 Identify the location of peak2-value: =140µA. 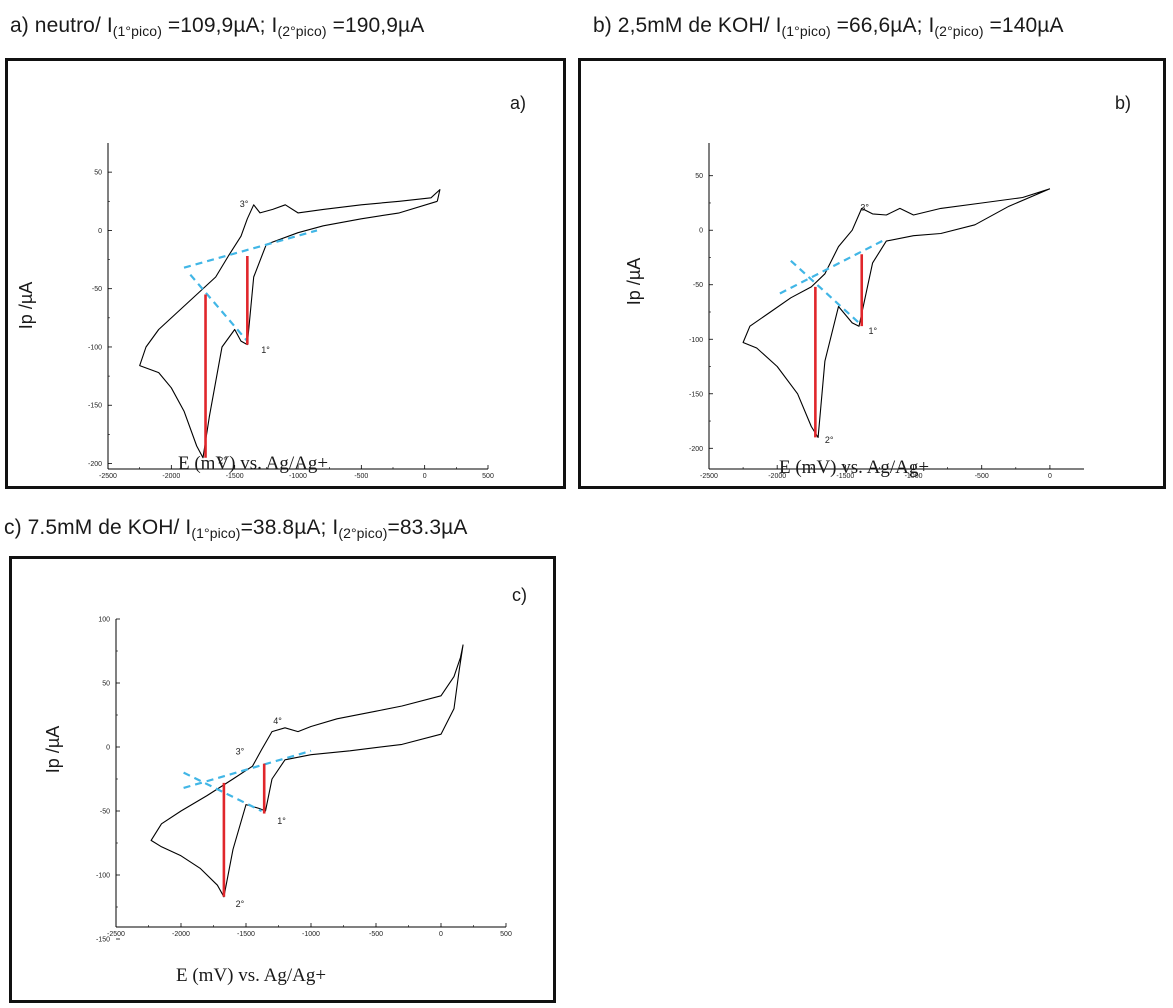
(1023, 25).